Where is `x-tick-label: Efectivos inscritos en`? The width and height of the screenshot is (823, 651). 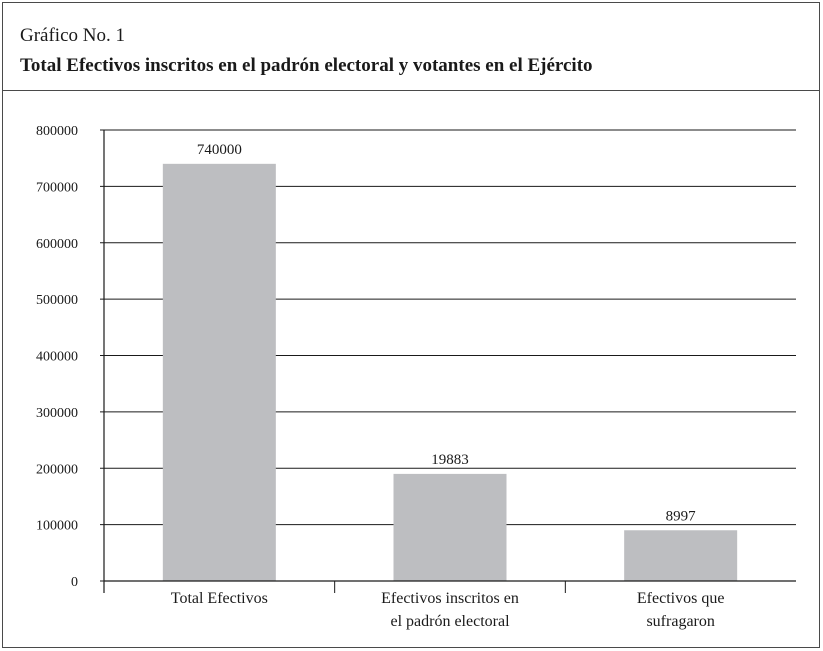 x-tick-label: Efectivos inscritos en is located at coordinates (450, 598).